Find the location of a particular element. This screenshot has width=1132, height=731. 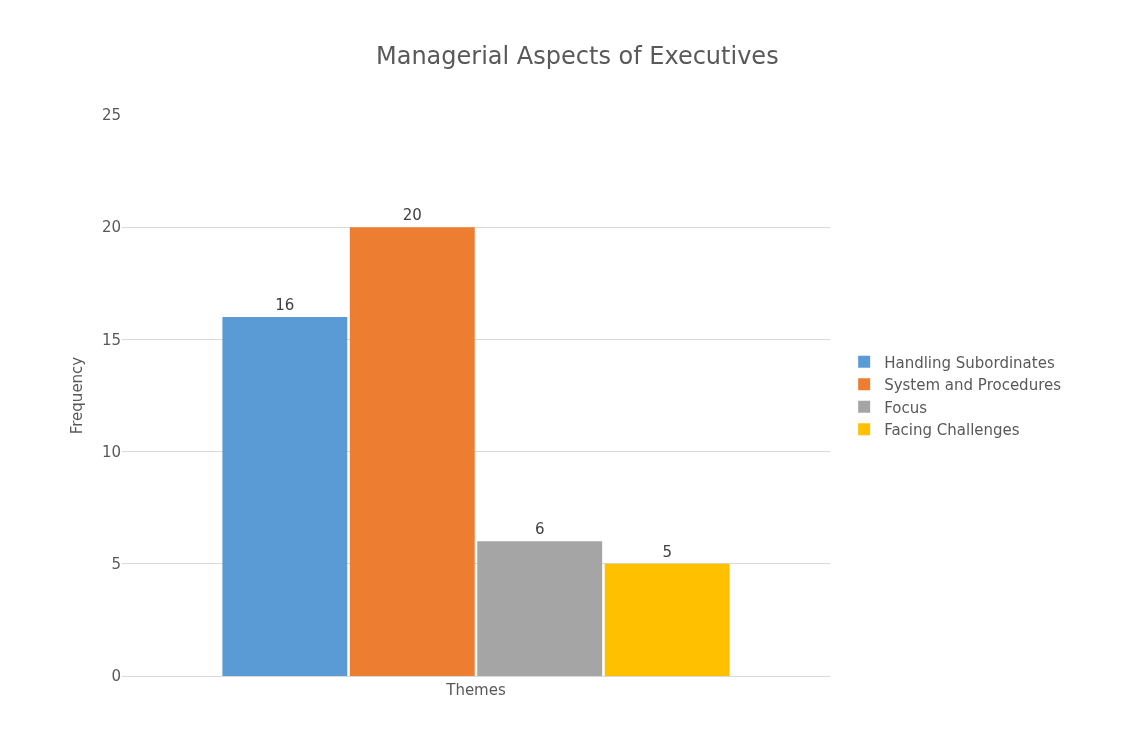

y-tick-label: 20 is located at coordinates (111, 227).